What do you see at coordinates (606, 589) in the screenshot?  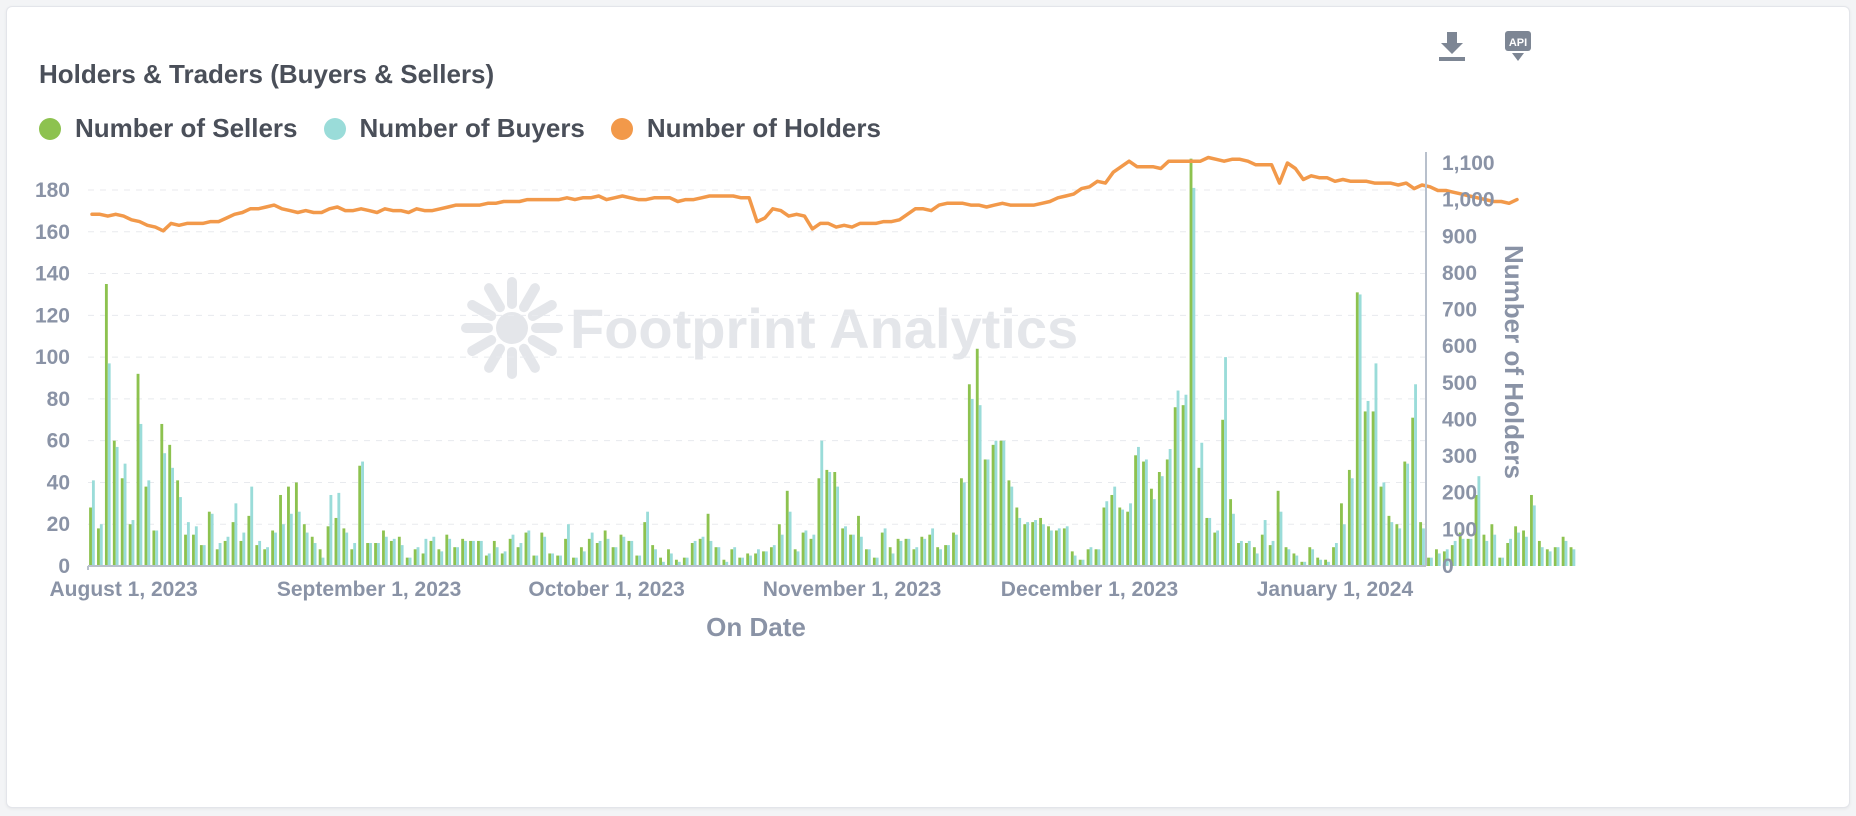 I see `x-tick-label: October 1, 2023` at bounding box center [606, 589].